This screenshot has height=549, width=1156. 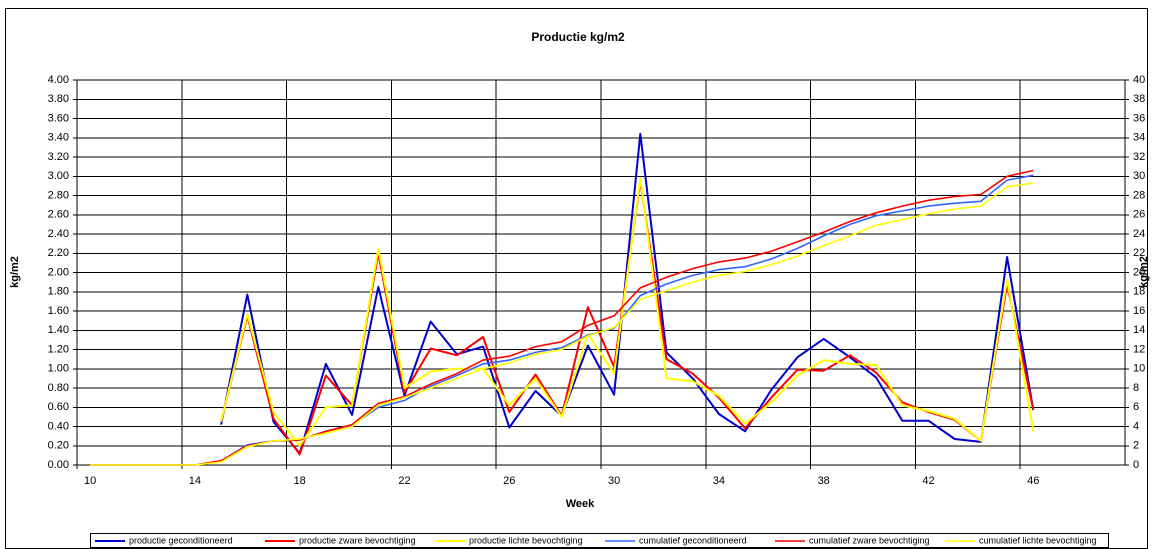 I want to click on y2-tick-label: 2, so click(x=1136, y=446).